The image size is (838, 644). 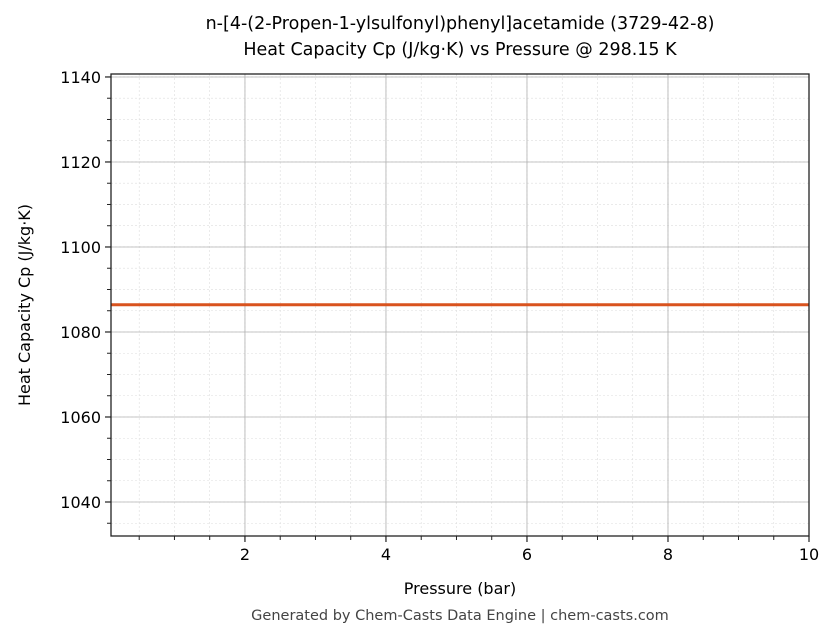 What do you see at coordinates (80, 417) in the screenshot?
I see `y-tick-label: 1060` at bounding box center [80, 417].